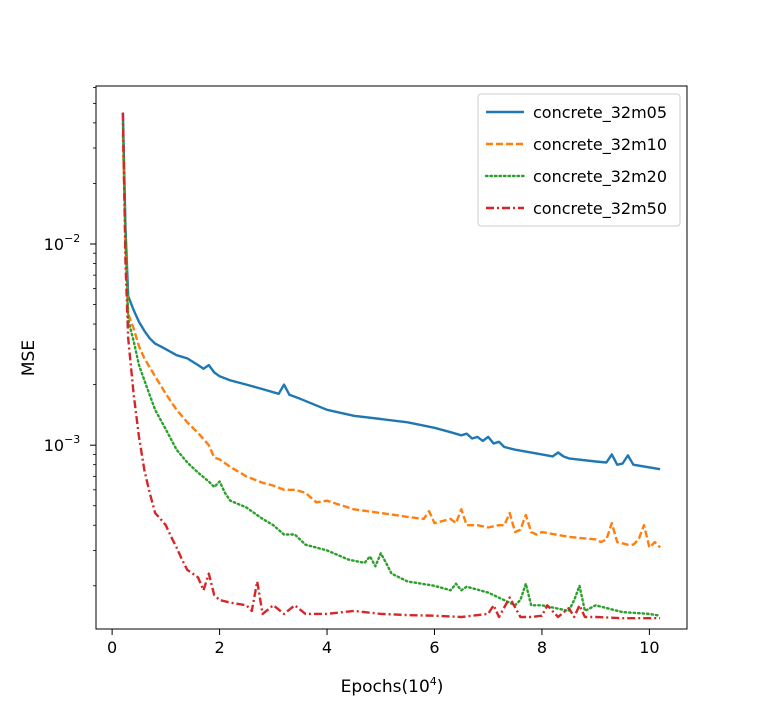 This screenshot has width=763, height=708. Describe the element at coordinates (600, 209) in the screenshot. I see `legend-label-concrete_32m50: concrete_32m50` at that location.